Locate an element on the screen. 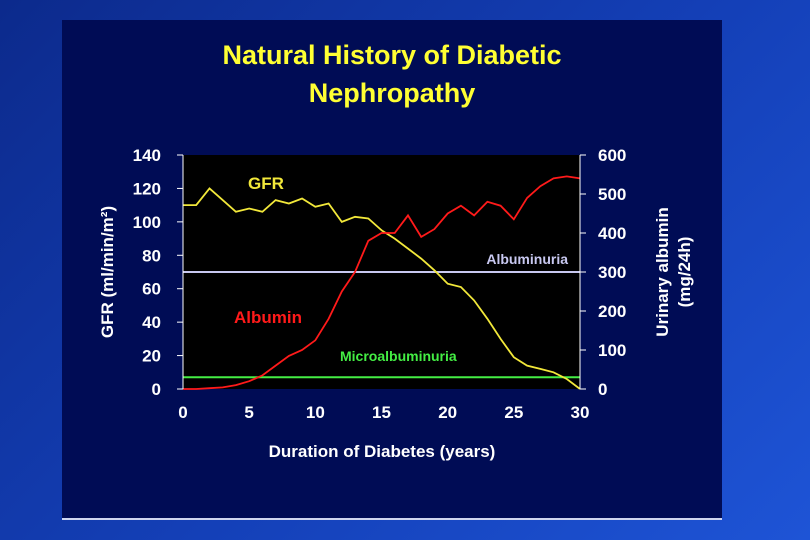  y-right-axis-title-line2: (mg/24h) is located at coordinates (684, 272).